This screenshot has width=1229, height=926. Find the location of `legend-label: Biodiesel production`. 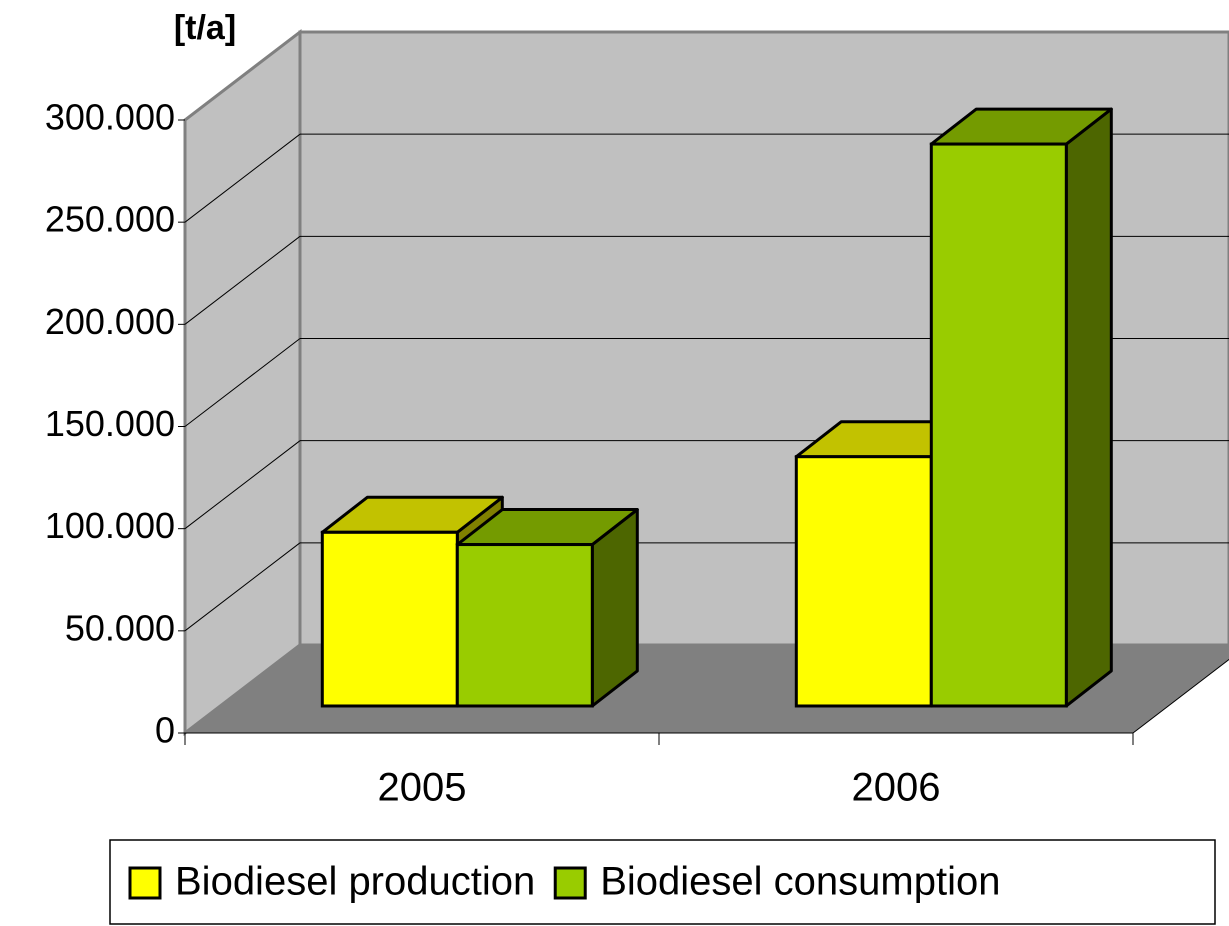

legend-label: Biodiesel production is located at coordinates (355, 882).